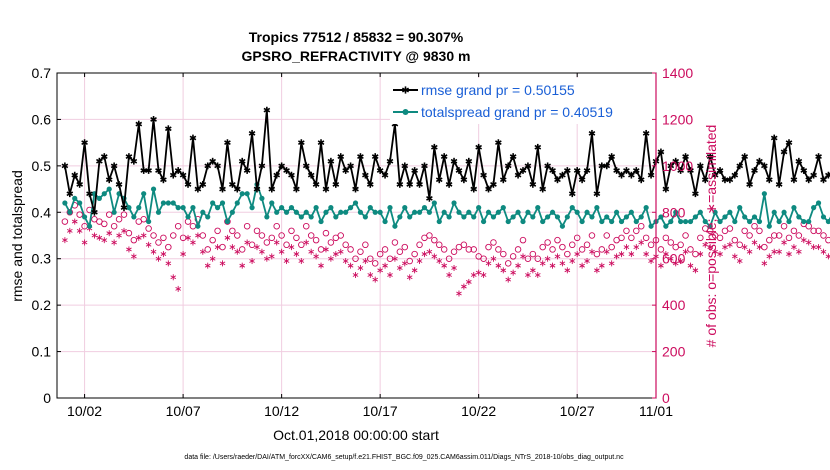 This screenshot has height=470, width=830. What do you see at coordinates (84, 411) in the screenshot?
I see `x-tick-label: 10/02` at bounding box center [84, 411].